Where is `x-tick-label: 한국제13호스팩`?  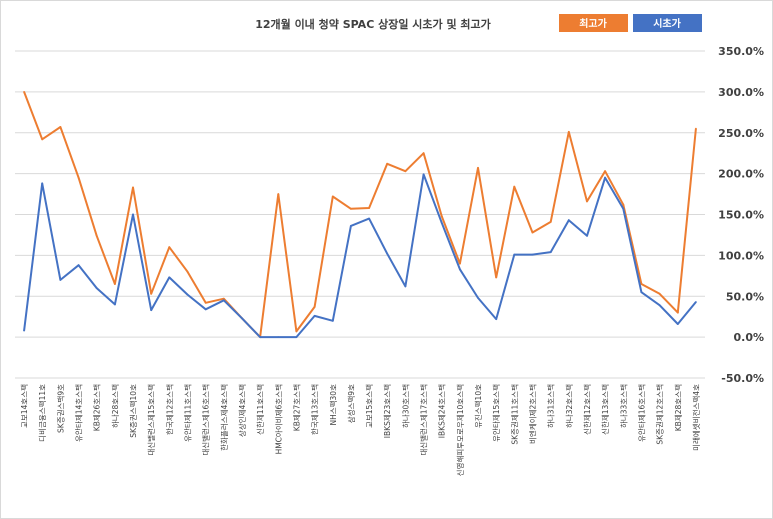
x-tick-label: 한국제13호스팩 is located at coordinates (315, 409).